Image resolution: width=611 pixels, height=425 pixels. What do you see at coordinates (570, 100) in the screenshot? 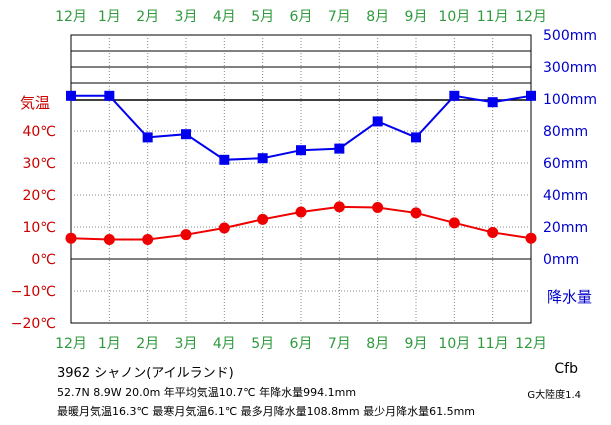
I see `precipitation-tick-label: 100mm` at bounding box center [570, 100].